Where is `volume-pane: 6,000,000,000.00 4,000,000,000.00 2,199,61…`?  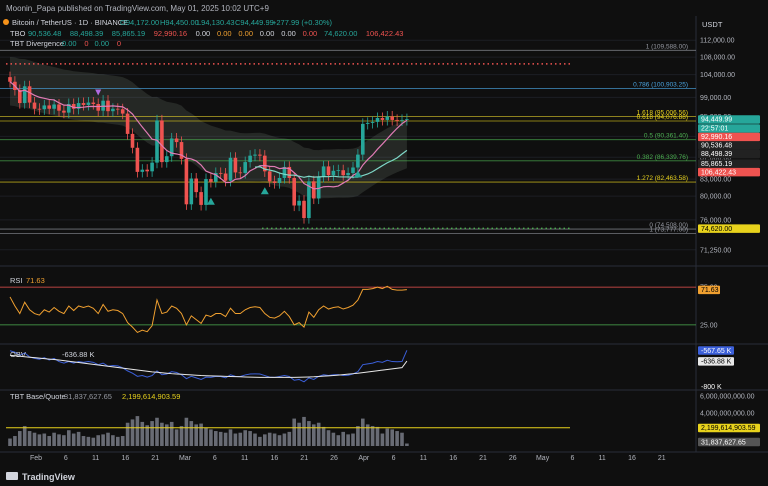 volume-pane: 6,000,000,000.00 4,000,000,000.00 2,199,61… is located at coordinates (383, 420).